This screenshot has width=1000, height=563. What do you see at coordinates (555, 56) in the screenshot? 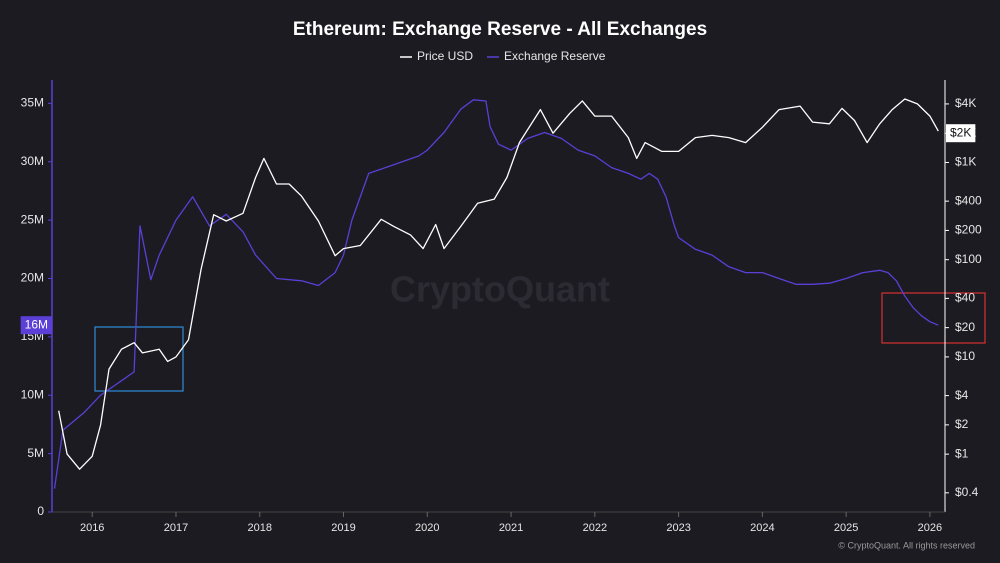
I see `legend-label: Exchange Reserve` at bounding box center [555, 56].